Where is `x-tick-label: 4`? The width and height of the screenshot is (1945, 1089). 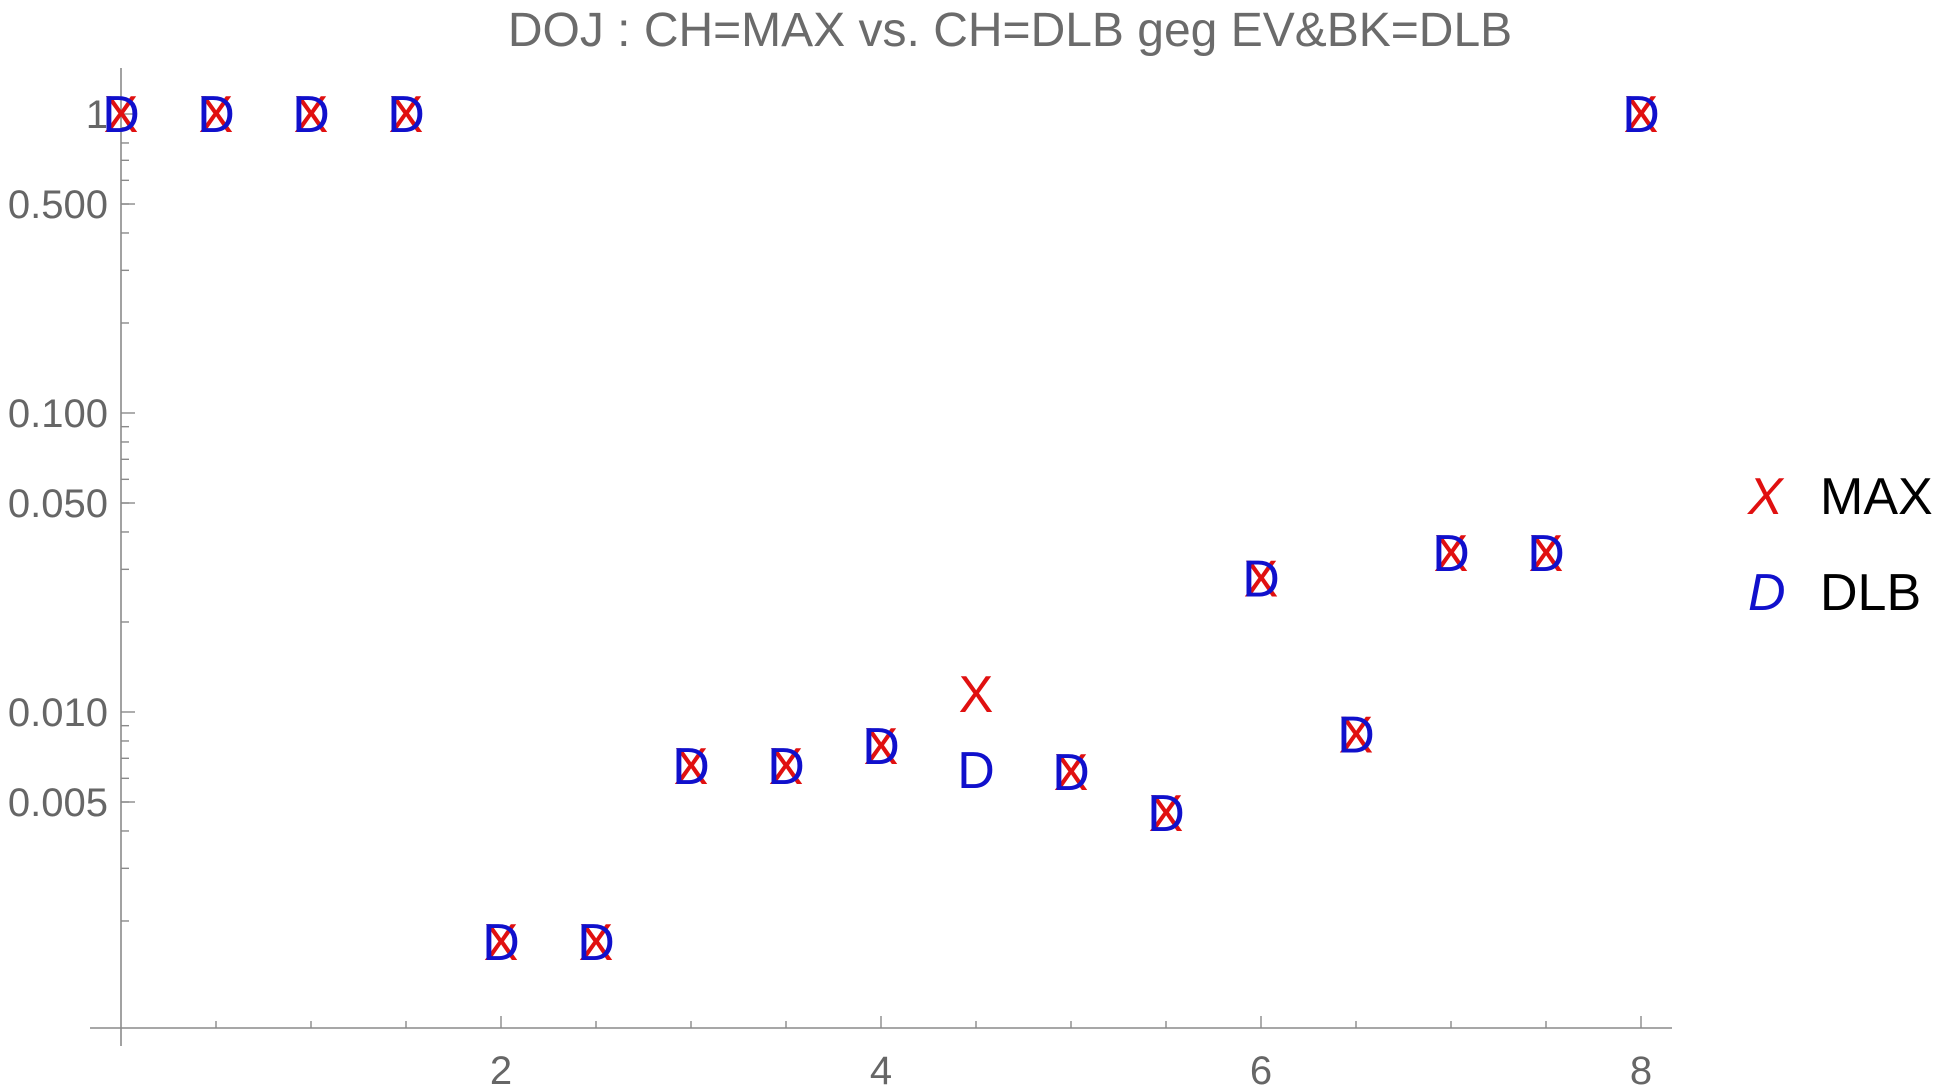 x-tick-label: 4 is located at coordinates (881, 1069).